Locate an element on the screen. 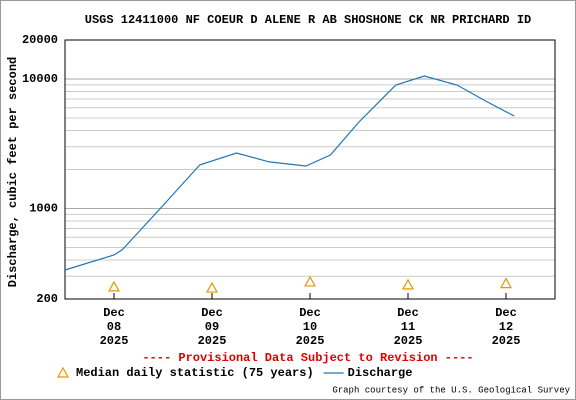 This screenshot has width=576, height=400. x-tick-label: 09 is located at coordinates (212, 327).